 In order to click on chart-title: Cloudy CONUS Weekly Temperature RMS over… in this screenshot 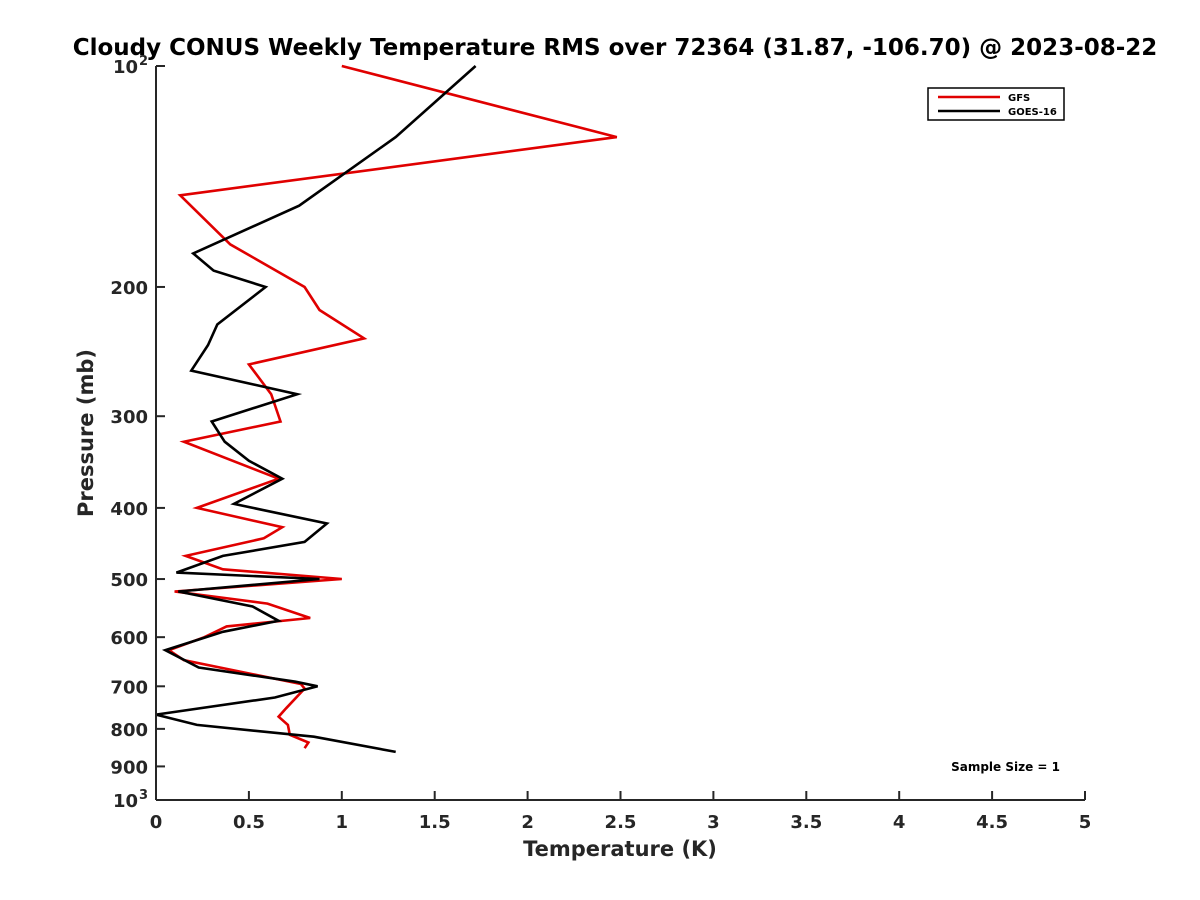, I will do `click(615, 48)`.